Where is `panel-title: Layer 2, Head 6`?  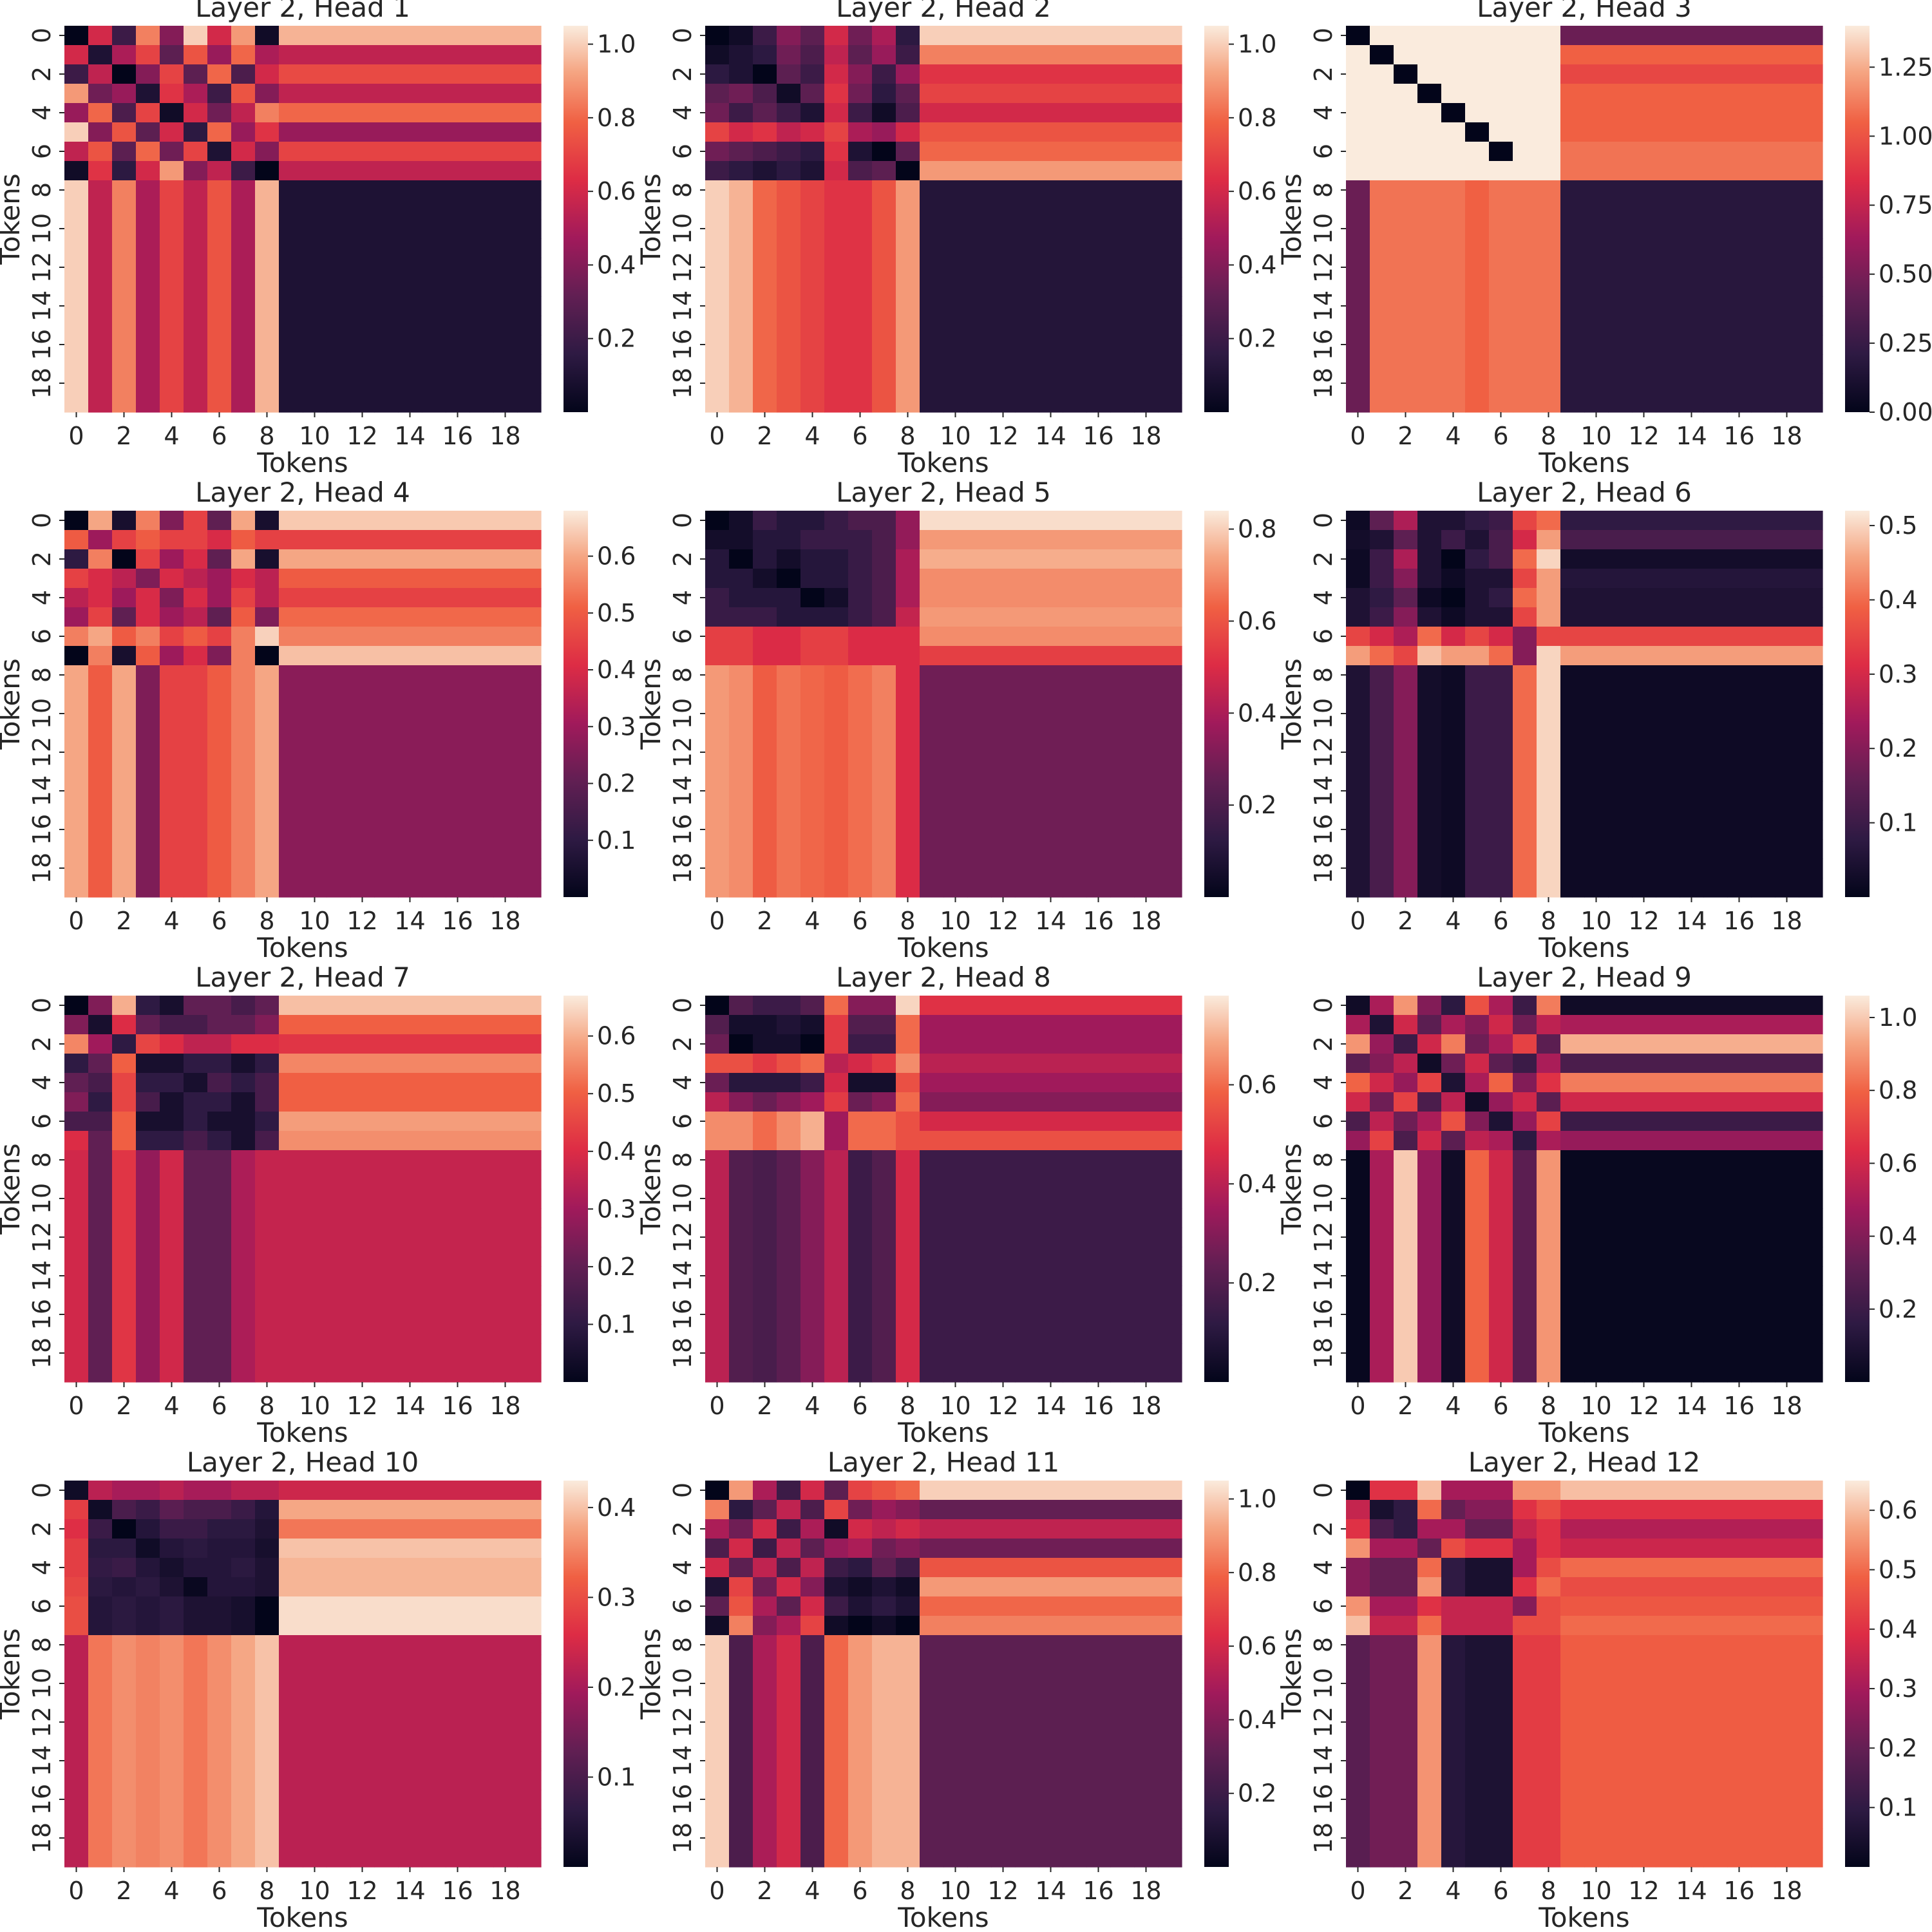
panel-title: Layer 2, Head 6 is located at coordinates (1585, 493).